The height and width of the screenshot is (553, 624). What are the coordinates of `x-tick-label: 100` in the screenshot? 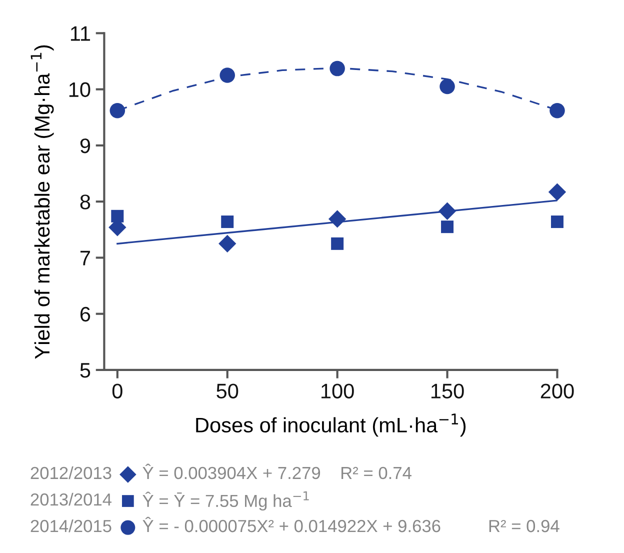 It's located at (338, 391).